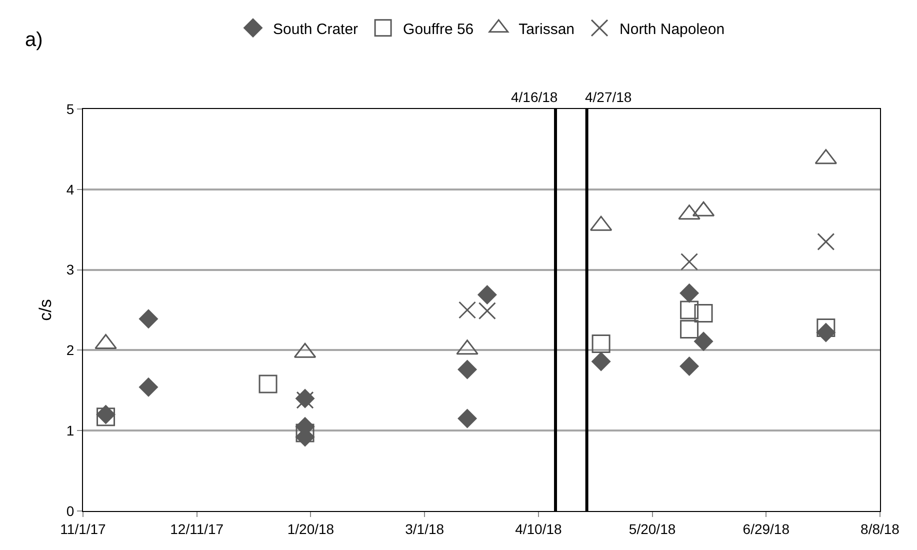  Describe the element at coordinates (766, 528) in the screenshot. I see `x-tick-label: 6/29/18` at that location.